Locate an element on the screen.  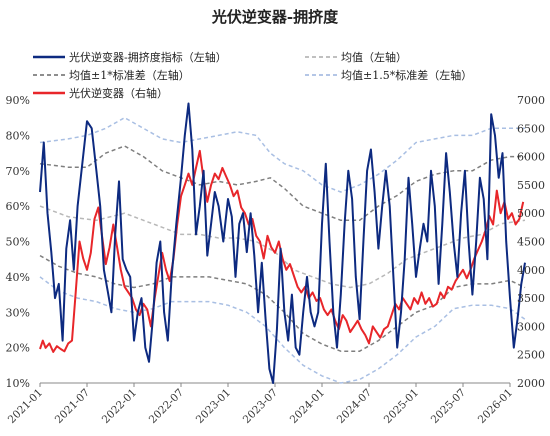
right-tick-label: 3500 is located at coordinates (531, 298).